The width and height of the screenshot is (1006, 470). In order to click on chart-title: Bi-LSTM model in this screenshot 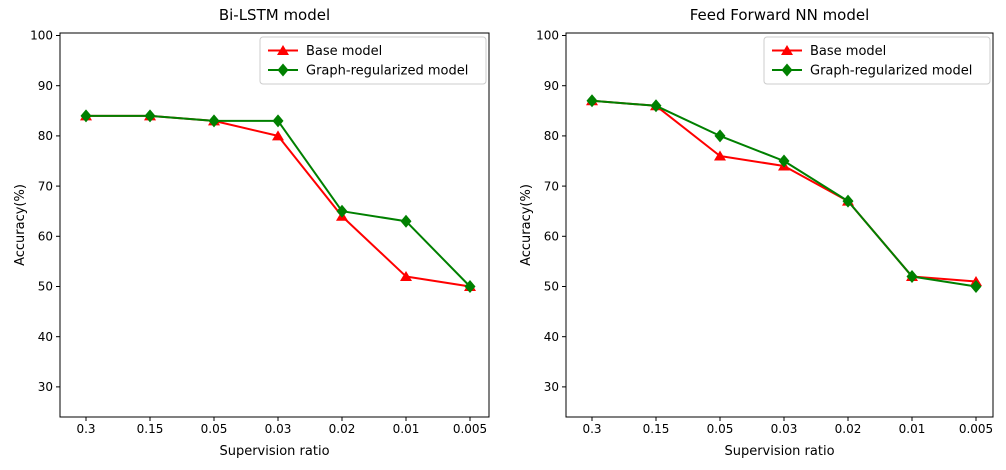, I will do `click(274, 15)`.